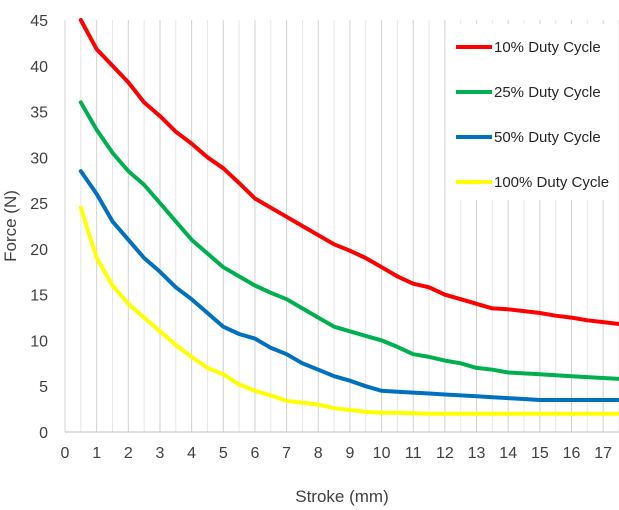 The width and height of the screenshot is (619, 510). I want to click on y-tick-label: 10, so click(39, 341).